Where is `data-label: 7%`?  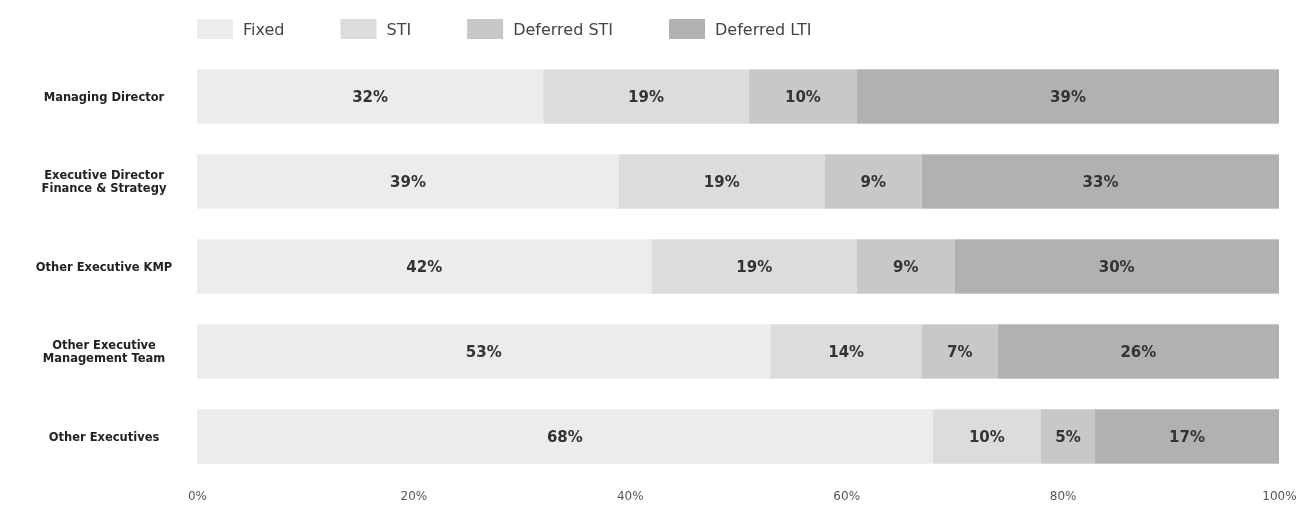
data-label: 7% is located at coordinates (960, 351).